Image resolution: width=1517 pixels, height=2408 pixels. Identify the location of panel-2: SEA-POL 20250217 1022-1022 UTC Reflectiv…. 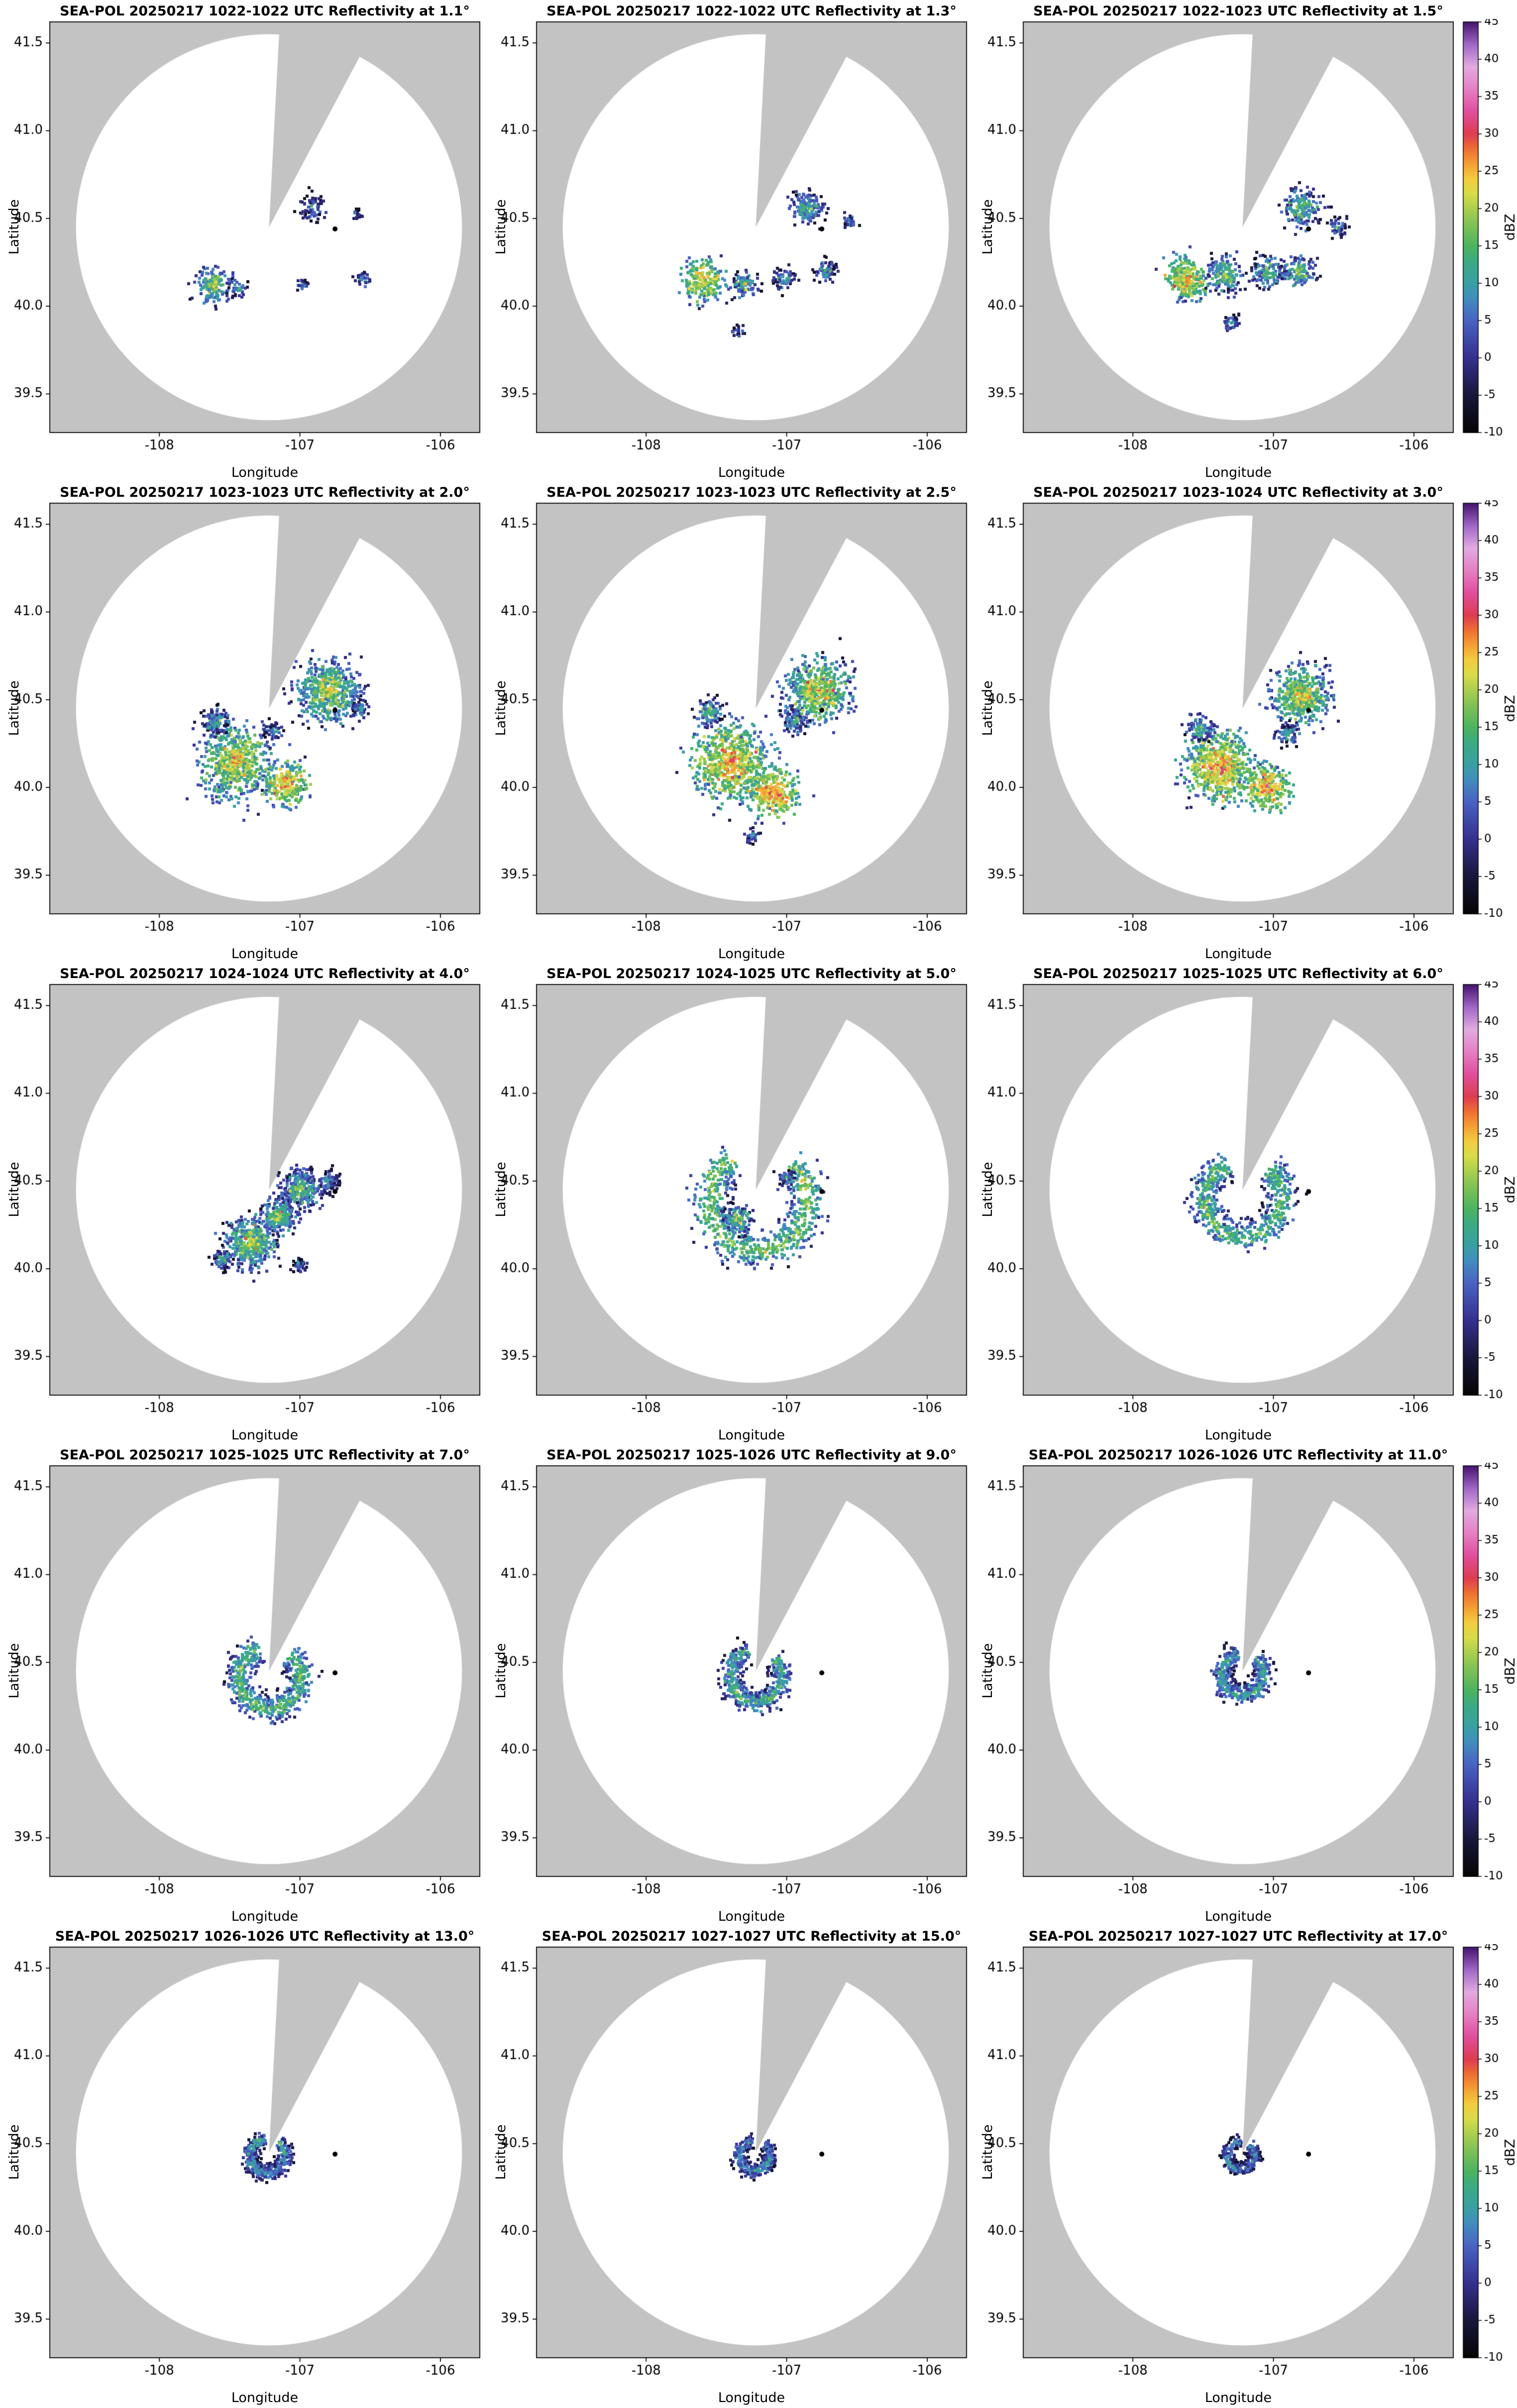
(730, 240).